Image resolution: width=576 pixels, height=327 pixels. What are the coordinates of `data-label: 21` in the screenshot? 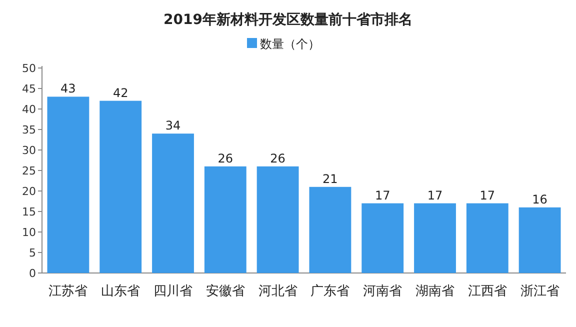 It's located at (330, 179).